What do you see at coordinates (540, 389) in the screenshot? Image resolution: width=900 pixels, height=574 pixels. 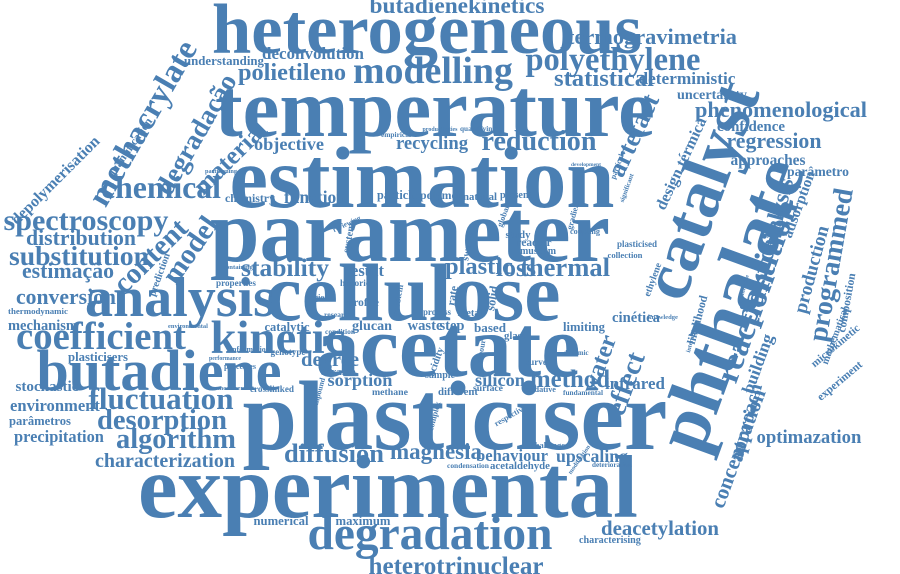 I see `word-oxidative: oxidative` at bounding box center [540, 389].